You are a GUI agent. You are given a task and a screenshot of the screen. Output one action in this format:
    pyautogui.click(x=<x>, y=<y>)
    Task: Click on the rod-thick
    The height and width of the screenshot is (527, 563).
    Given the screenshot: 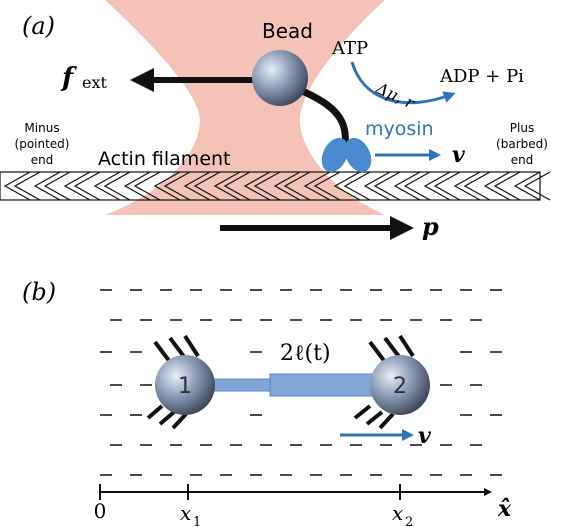 What is the action you would take?
    pyautogui.click(x=321, y=385)
    